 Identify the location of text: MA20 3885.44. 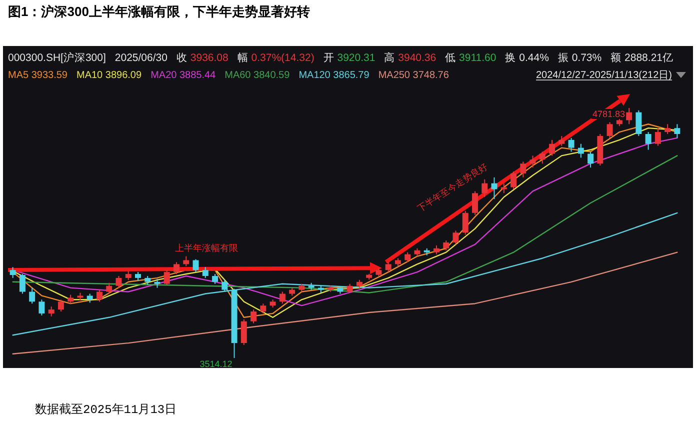
(183, 75).